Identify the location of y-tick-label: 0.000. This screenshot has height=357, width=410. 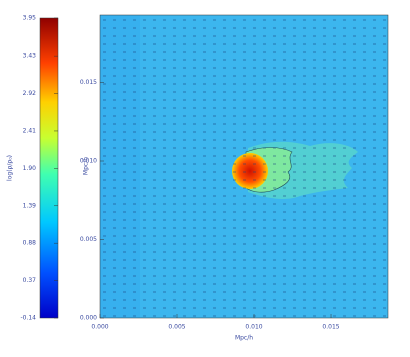
(88, 318).